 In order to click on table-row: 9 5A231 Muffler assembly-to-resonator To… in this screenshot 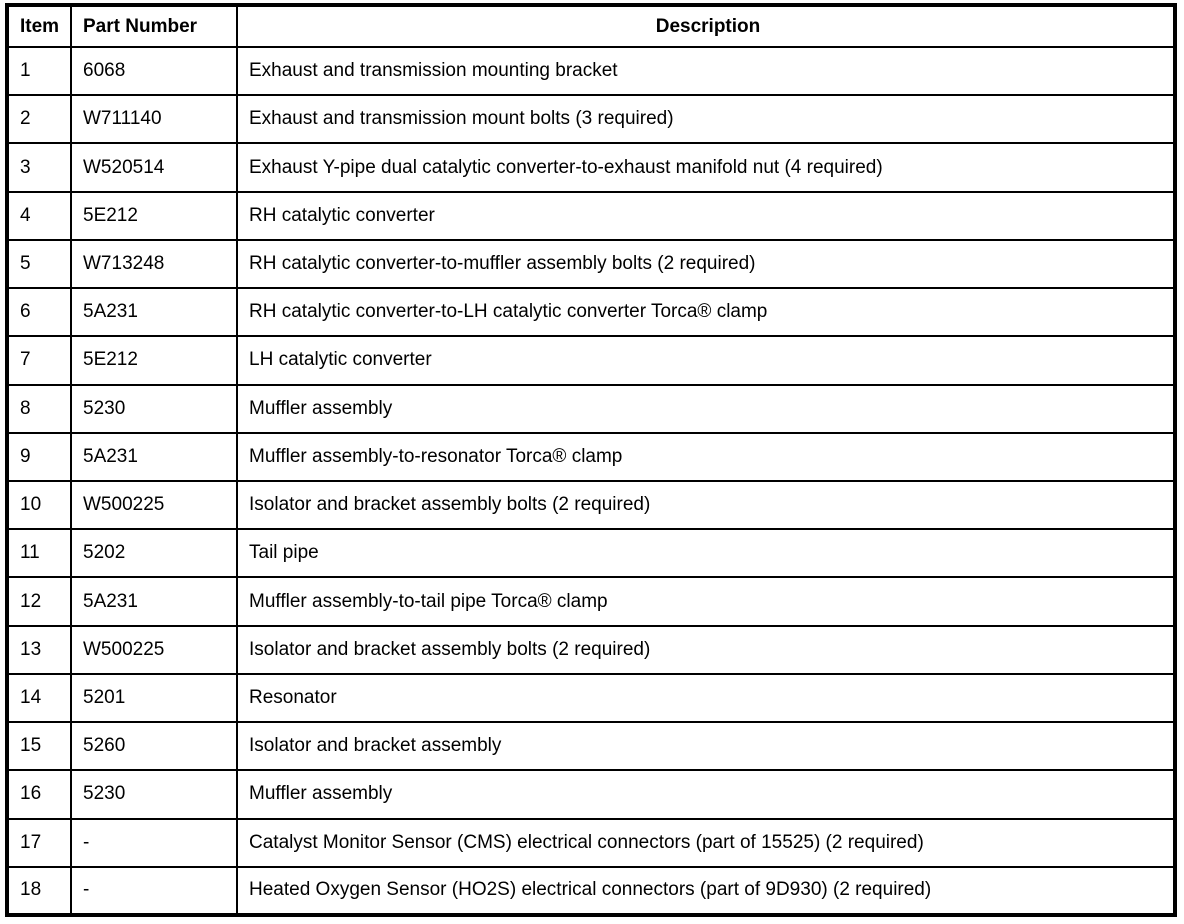, I will do `click(591, 456)`.